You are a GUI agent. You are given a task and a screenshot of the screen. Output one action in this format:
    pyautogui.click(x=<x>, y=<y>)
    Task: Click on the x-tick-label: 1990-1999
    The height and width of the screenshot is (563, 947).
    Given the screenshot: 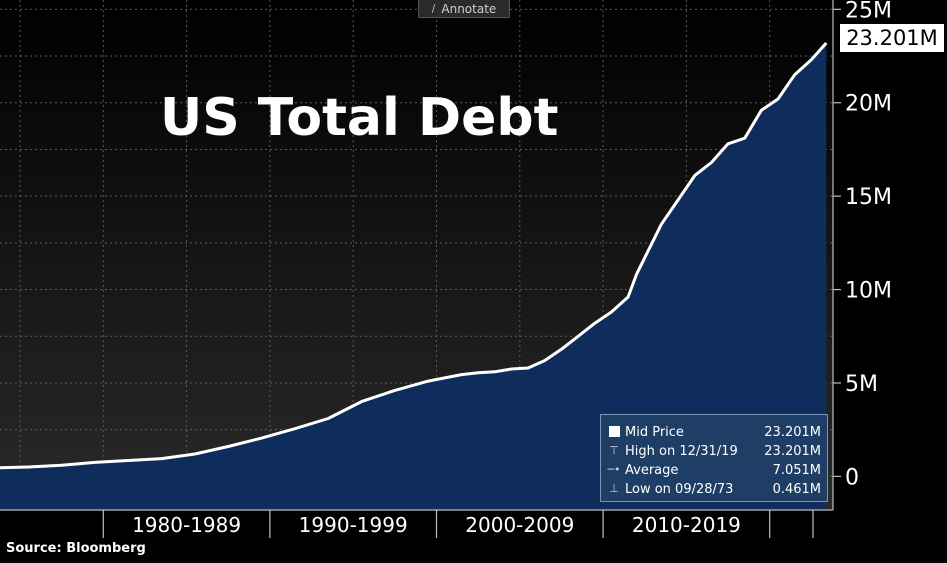 What is the action you would take?
    pyautogui.click(x=353, y=525)
    